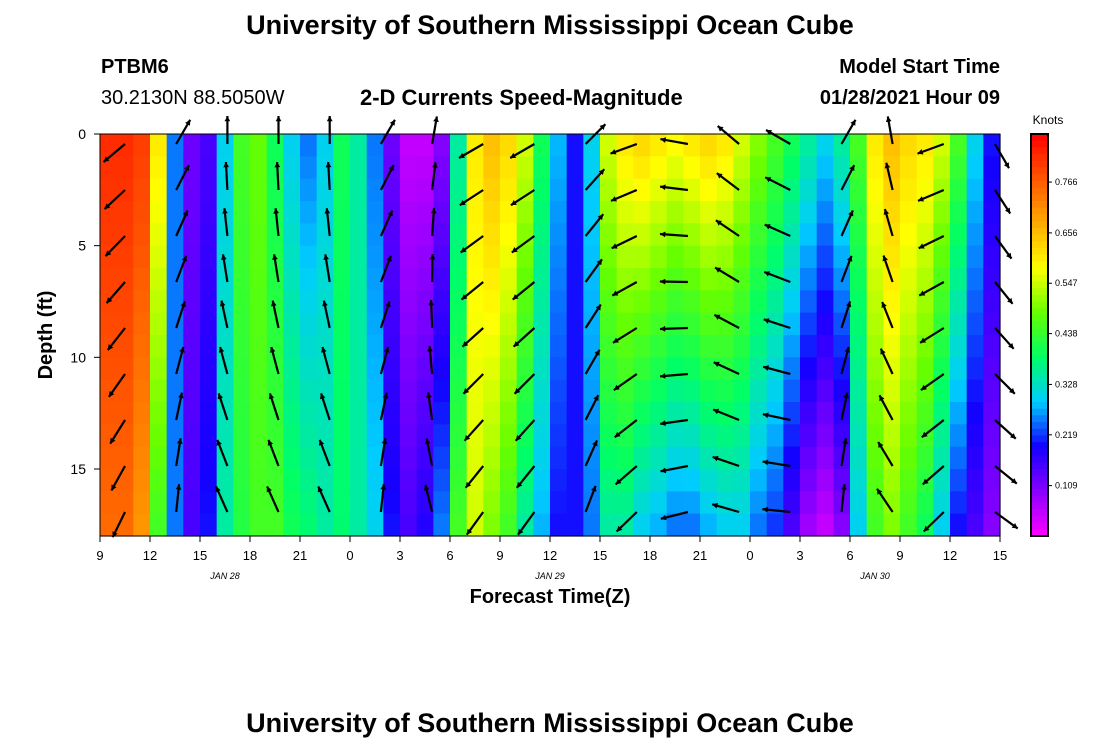 This screenshot has height=750, width=1100. I want to click on x-tick-label: 9, so click(99, 555).